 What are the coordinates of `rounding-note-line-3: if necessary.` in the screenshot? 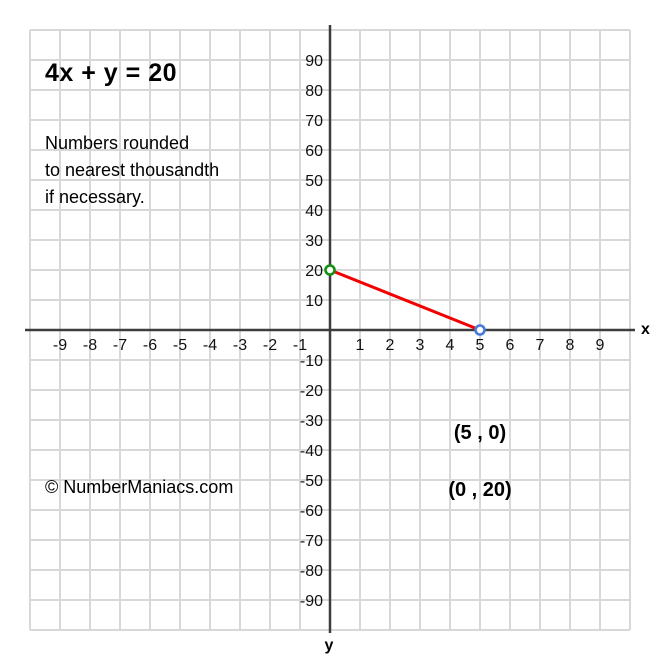 It's located at (95, 197).